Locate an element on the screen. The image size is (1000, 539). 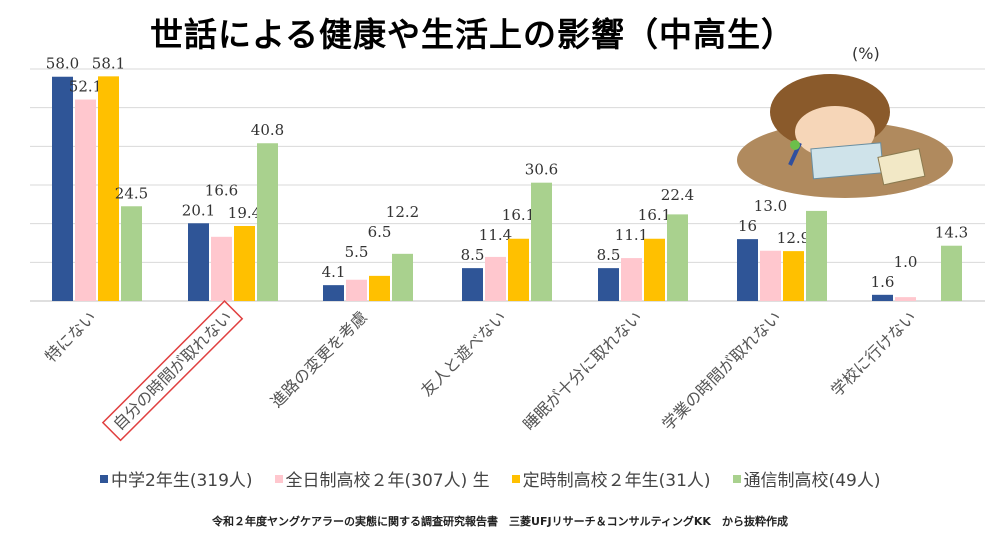
data-label: 19.4 is located at coordinates (244, 213).